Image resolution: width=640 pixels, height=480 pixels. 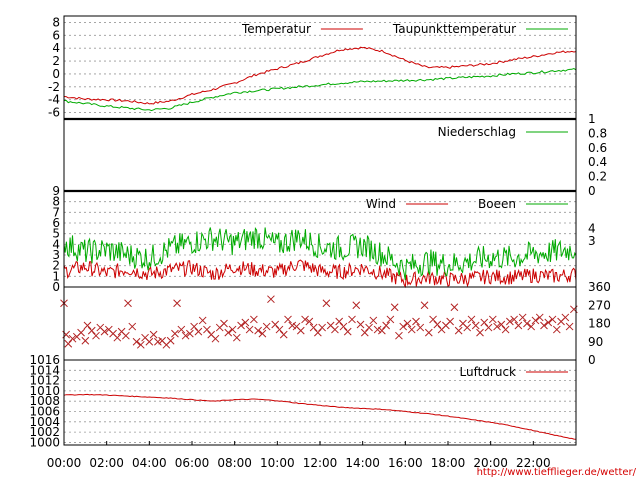 What do you see at coordinates (234, 463) in the screenshot?
I see `x-tick-label: 08:00` at bounding box center [234, 463].